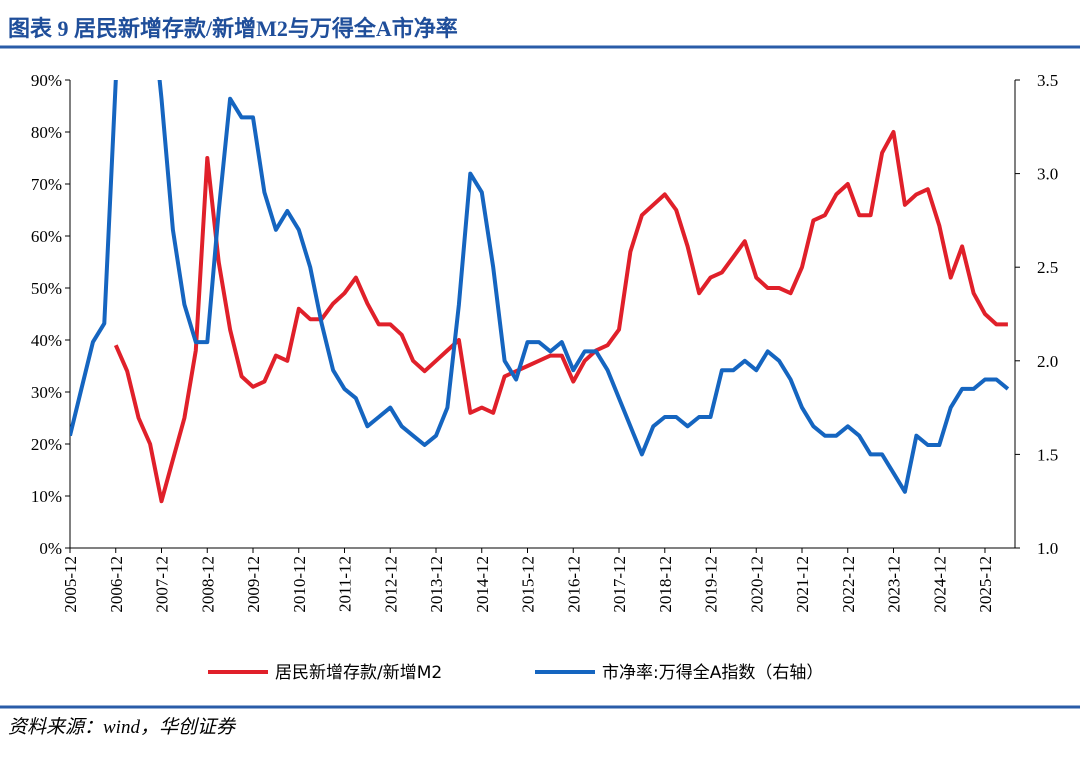 Image resolution: width=1080 pixels, height=764 pixels. I want to click on x-tick-label: 2005-12, so click(70, 584).